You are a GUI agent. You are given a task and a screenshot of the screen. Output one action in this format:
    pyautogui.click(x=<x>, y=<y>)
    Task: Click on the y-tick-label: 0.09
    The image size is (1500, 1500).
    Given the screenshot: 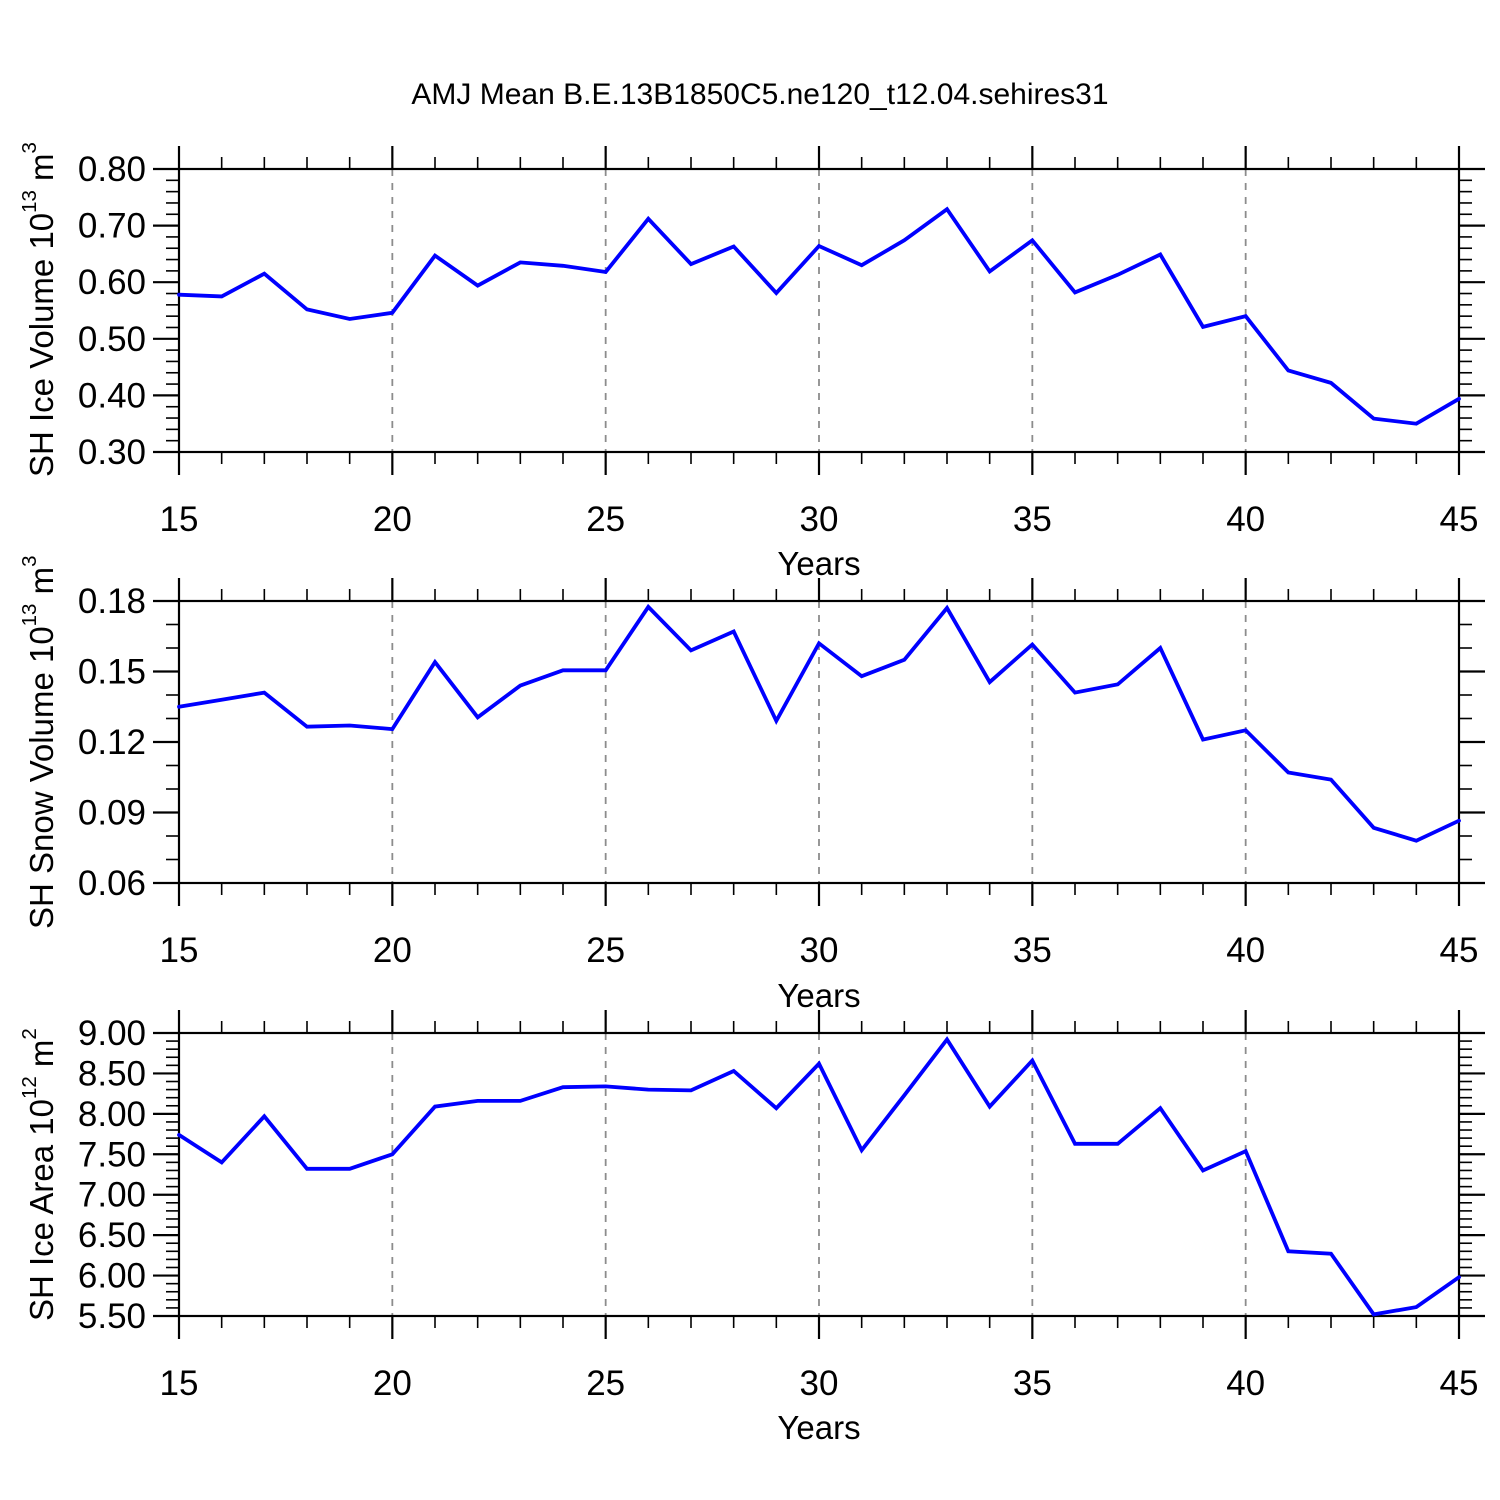 What is the action you would take?
    pyautogui.click(x=112, y=813)
    